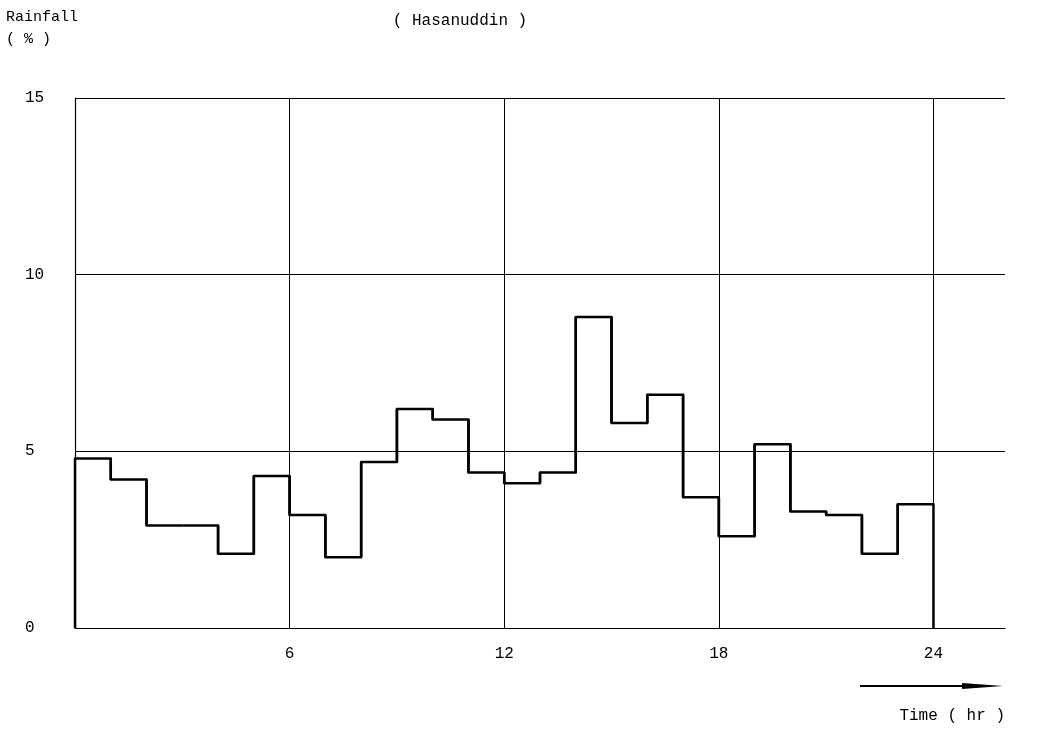 This screenshot has width=1051, height=745. What do you see at coordinates (719, 654) in the screenshot?
I see `x-tick-label: 18` at bounding box center [719, 654].